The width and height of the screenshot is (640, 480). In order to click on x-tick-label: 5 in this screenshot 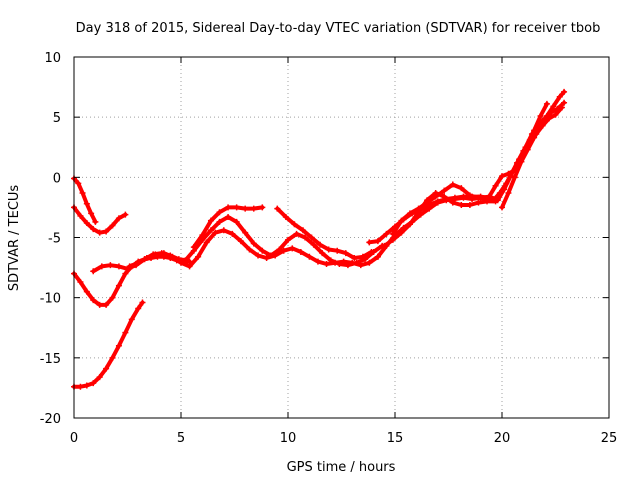, I will do `click(181, 438)`.